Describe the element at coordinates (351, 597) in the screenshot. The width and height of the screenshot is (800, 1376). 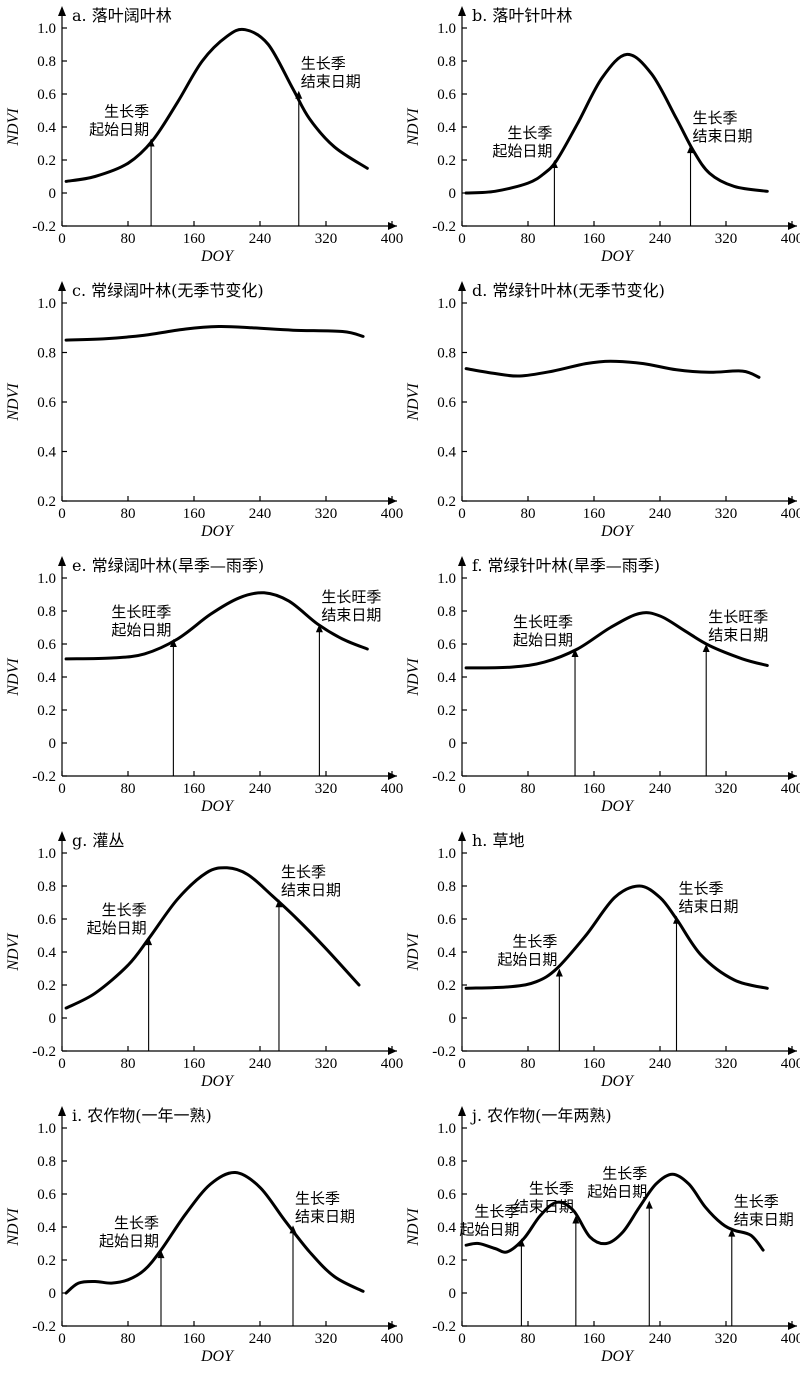
I see `phenology-label: 生长旺季` at that location.